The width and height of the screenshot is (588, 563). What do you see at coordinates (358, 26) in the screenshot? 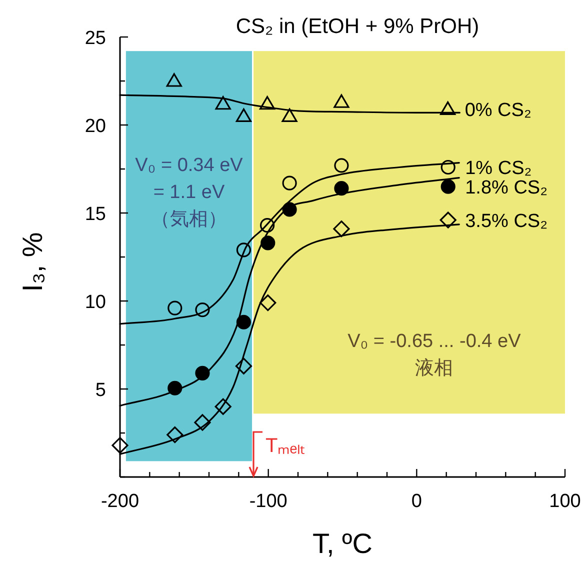
I see `chart-title: CS₂ in (EtOH + 9% PrOH)` at bounding box center [358, 26].